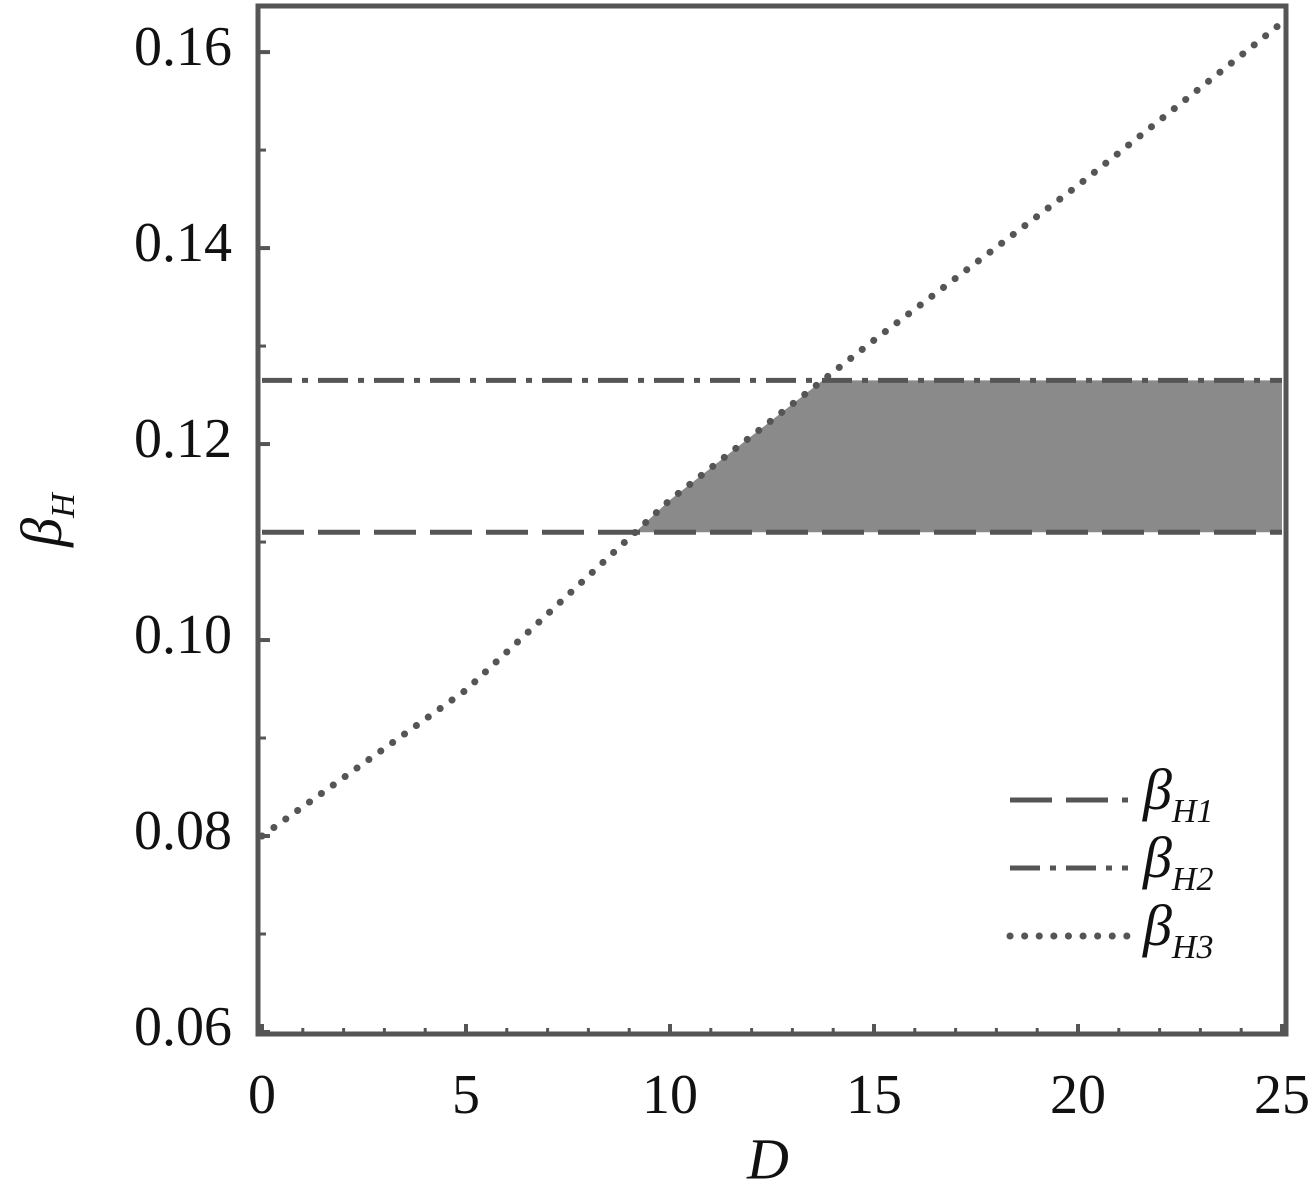  I want to click on y-tick-label: 0.14, so click(183, 243).